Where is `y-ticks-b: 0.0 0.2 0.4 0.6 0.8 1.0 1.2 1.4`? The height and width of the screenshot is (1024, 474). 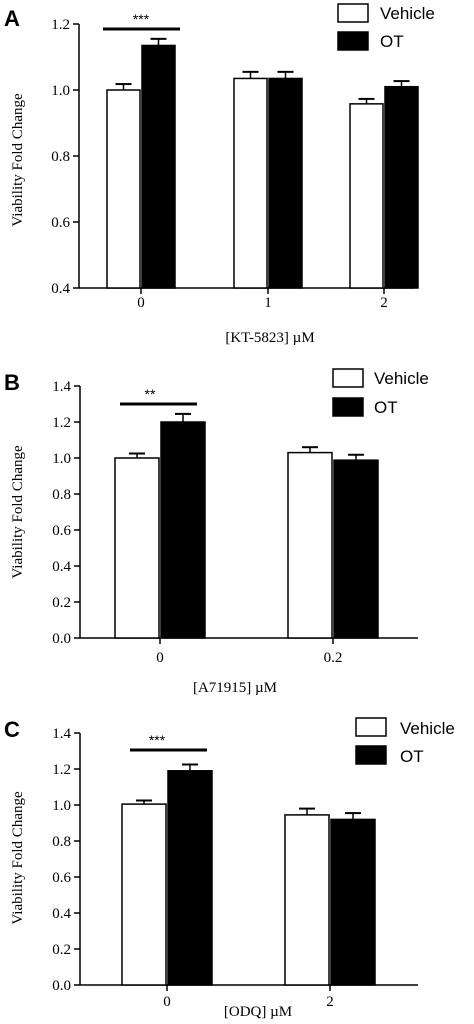 y-ticks-b: 0.0 0.2 0.4 0.6 0.8 1.0 1.2 1.4 is located at coordinates (66, 513).